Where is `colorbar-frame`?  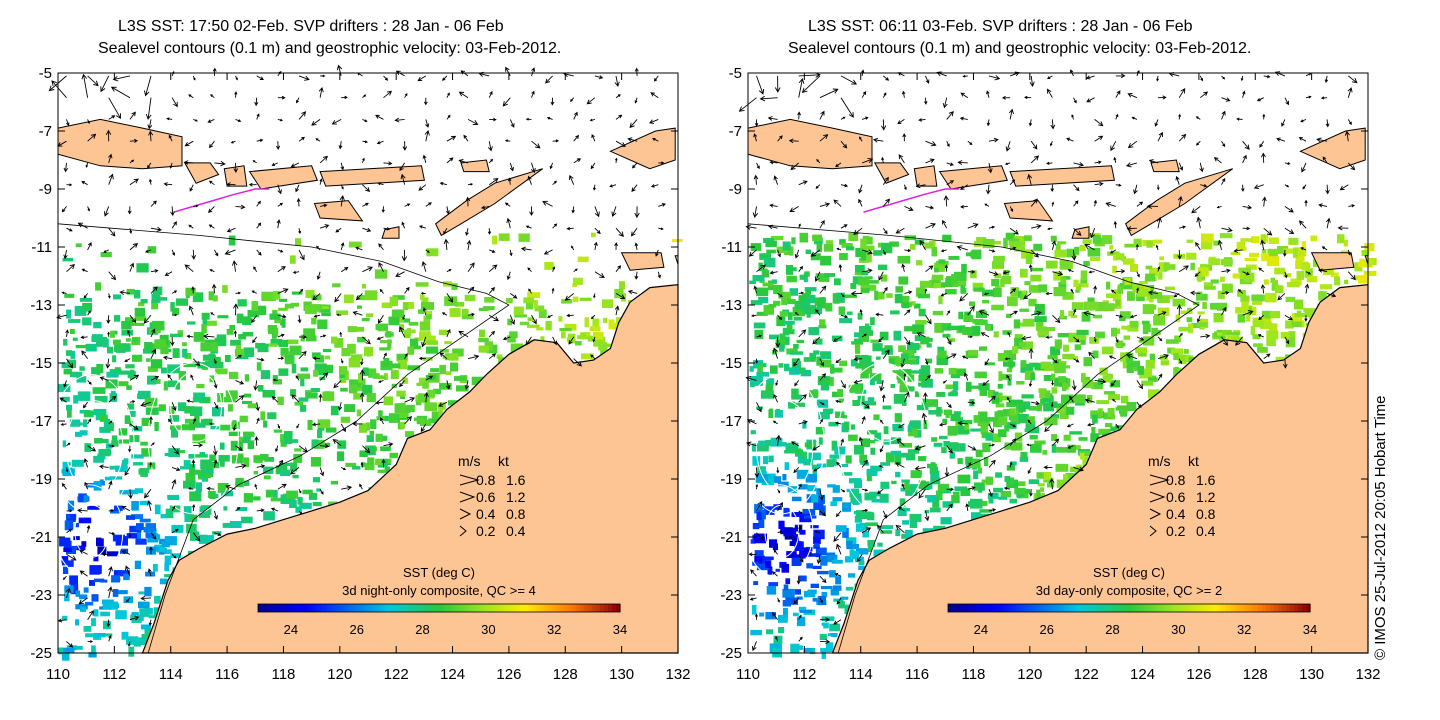
colorbar-frame is located at coordinates (1129, 608).